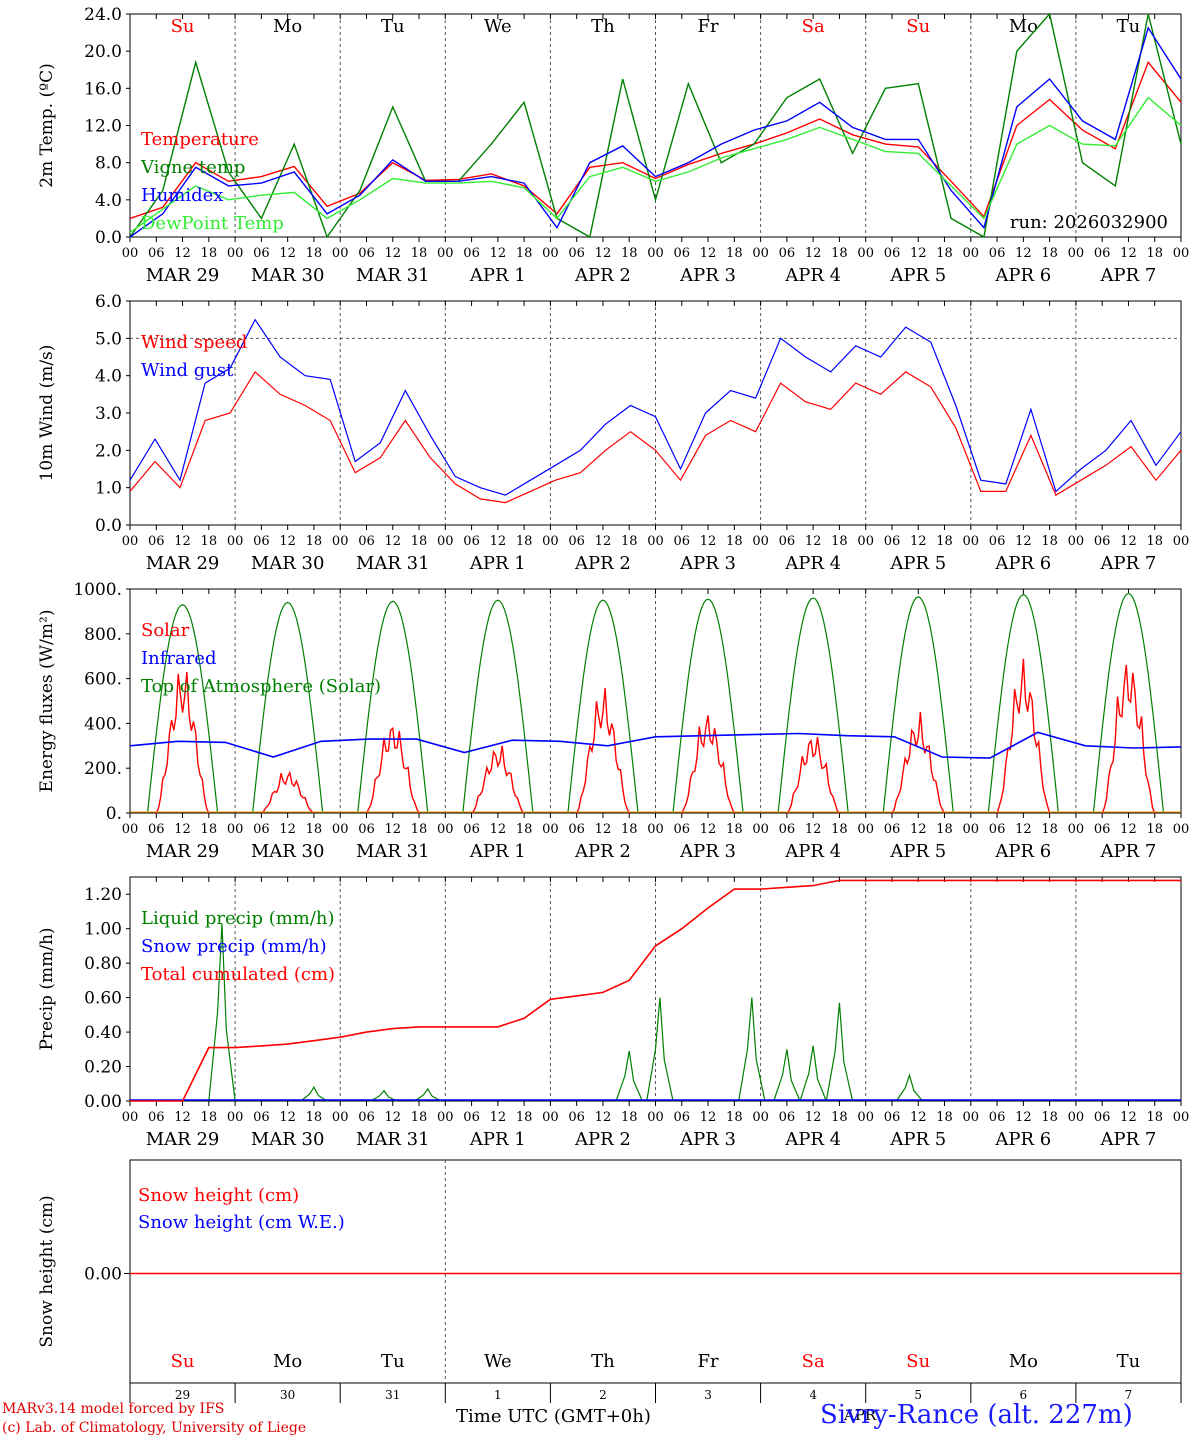 This screenshot has height=1440, width=1194. What do you see at coordinates (47, 701) in the screenshot?
I see `y-axis-label: Energy fluxes (W/m²)` at bounding box center [47, 701].